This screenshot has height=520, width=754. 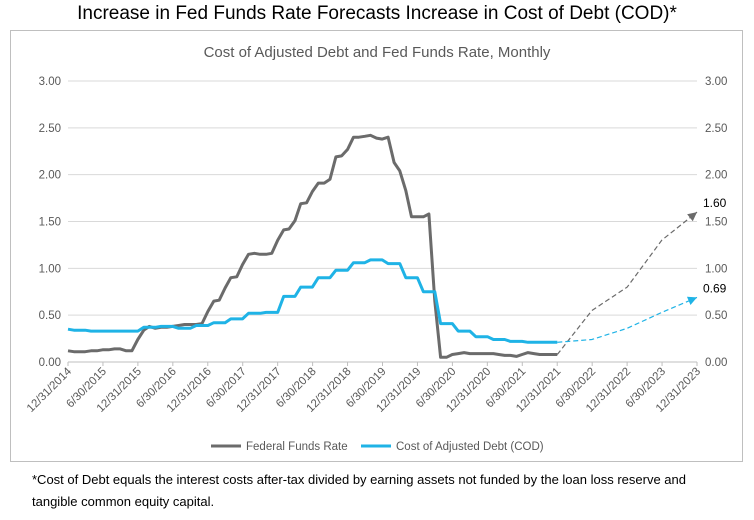 What do you see at coordinates (312, 301) in the screenshot?
I see `cod-line` at bounding box center [312, 301].